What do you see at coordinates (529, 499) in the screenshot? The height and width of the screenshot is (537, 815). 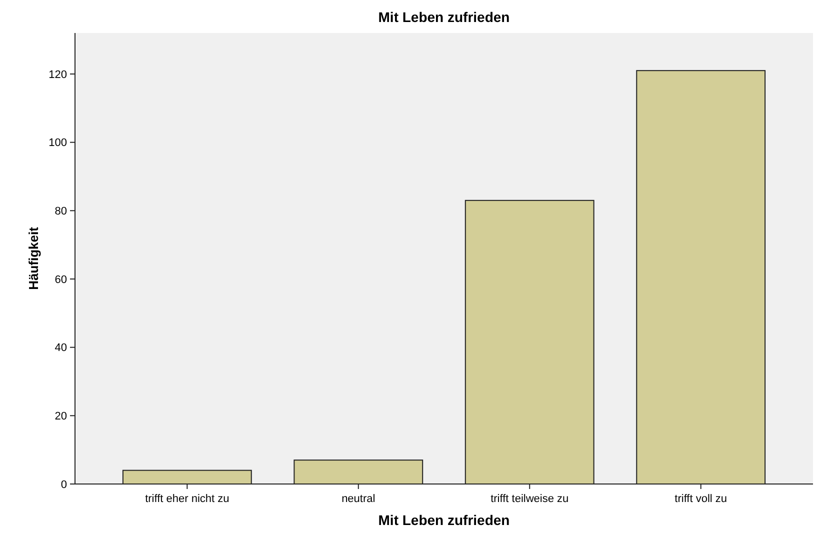 I see `x-tick-label: trifft teilweise zu` at bounding box center [529, 499].